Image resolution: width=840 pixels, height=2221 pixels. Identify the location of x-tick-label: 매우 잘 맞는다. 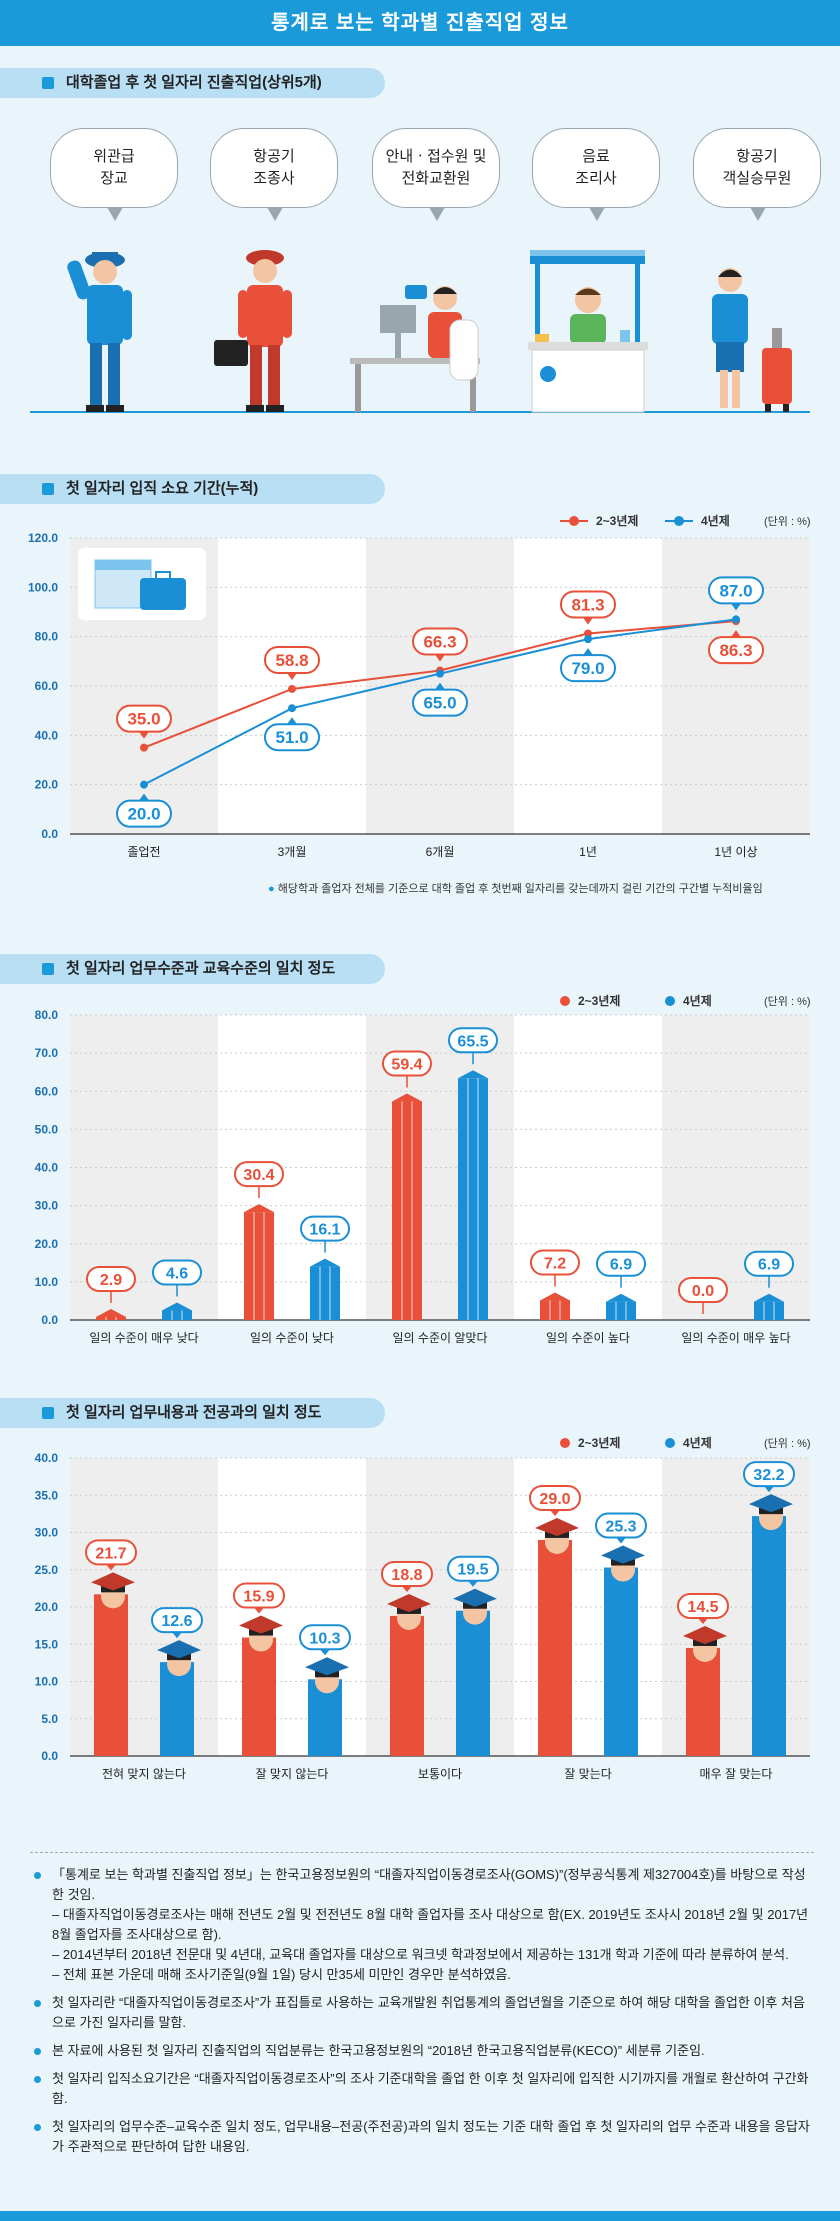
(736, 1774).